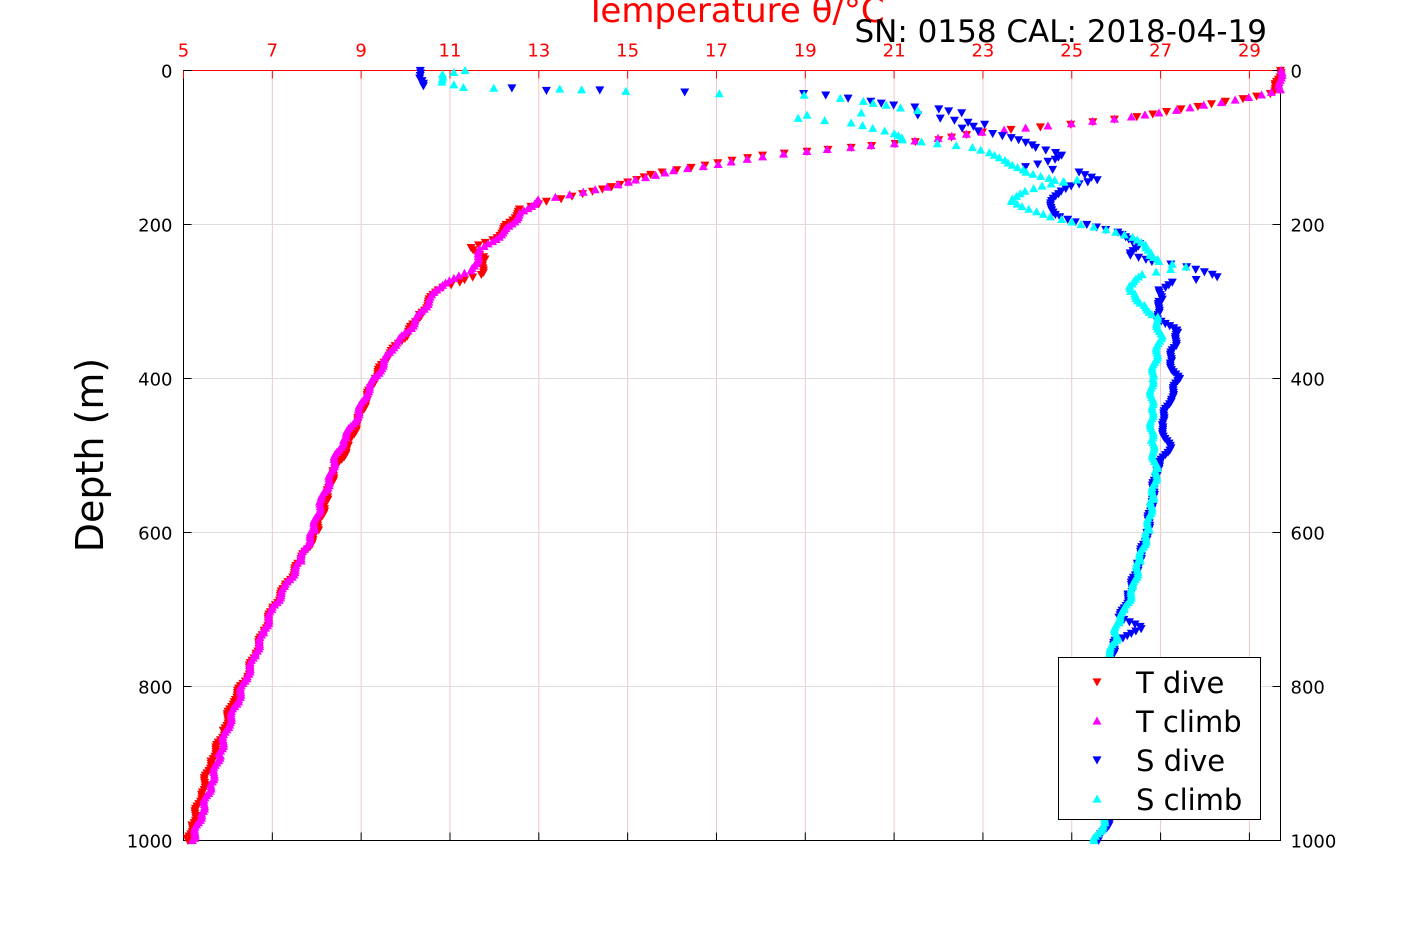 Image resolution: width=1417 pixels, height=945 pixels. What do you see at coordinates (1314, 842) in the screenshot?
I see `y-tick-label-right: 1000` at bounding box center [1314, 842].